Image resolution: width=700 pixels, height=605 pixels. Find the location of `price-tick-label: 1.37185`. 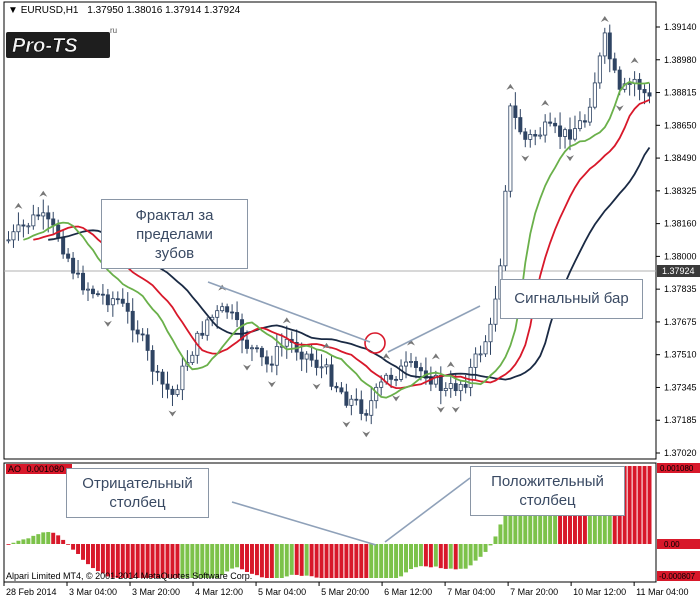

price-tick-label: 1.37185 is located at coordinates (680, 420).